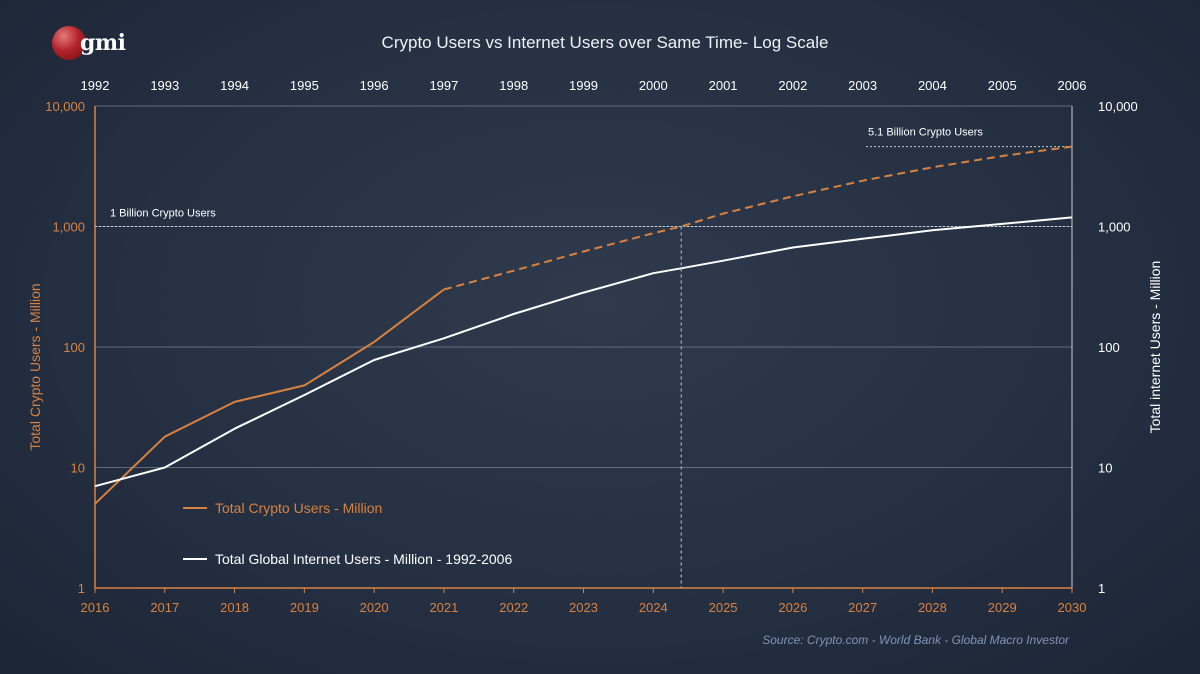 The image size is (1200, 674). Describe the element at coordinates (1114, 227) in the screenshot. I see `y-right-tick-3: 1,000` at that location.